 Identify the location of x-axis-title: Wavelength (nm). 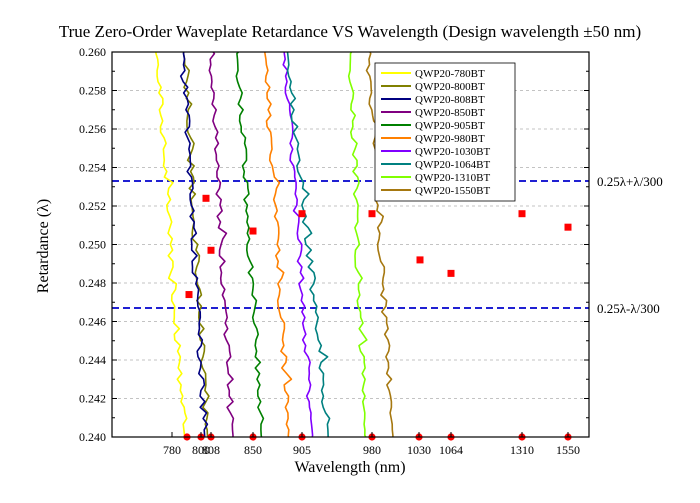
(349, 467).